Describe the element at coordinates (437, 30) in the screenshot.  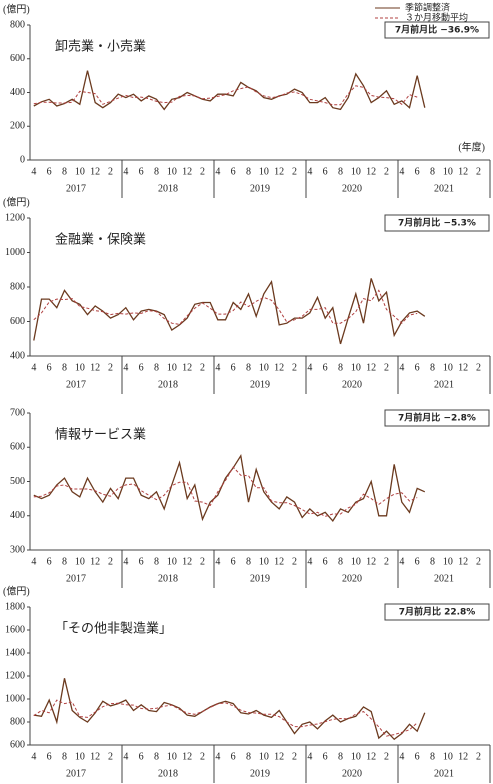
I see `annotation: 7月前月比 −36.9%` at that location.